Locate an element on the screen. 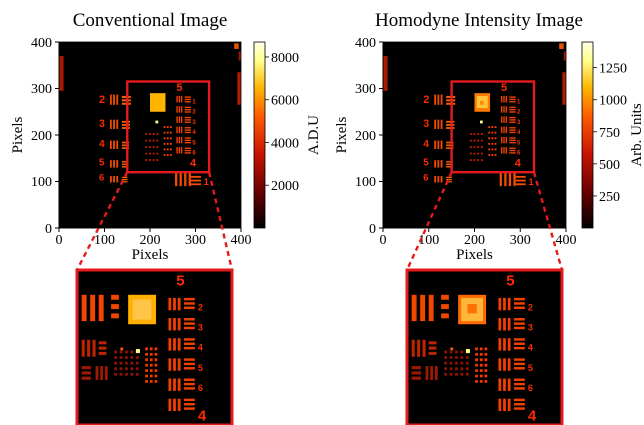  x-tick-label: 100 is located at coordinates (428, 240).